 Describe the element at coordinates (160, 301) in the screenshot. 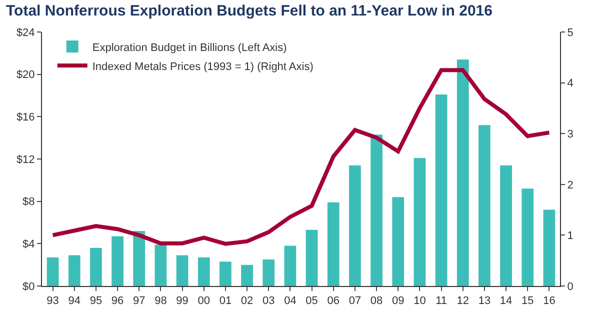

I see `x-tick-label: 98` at that location.